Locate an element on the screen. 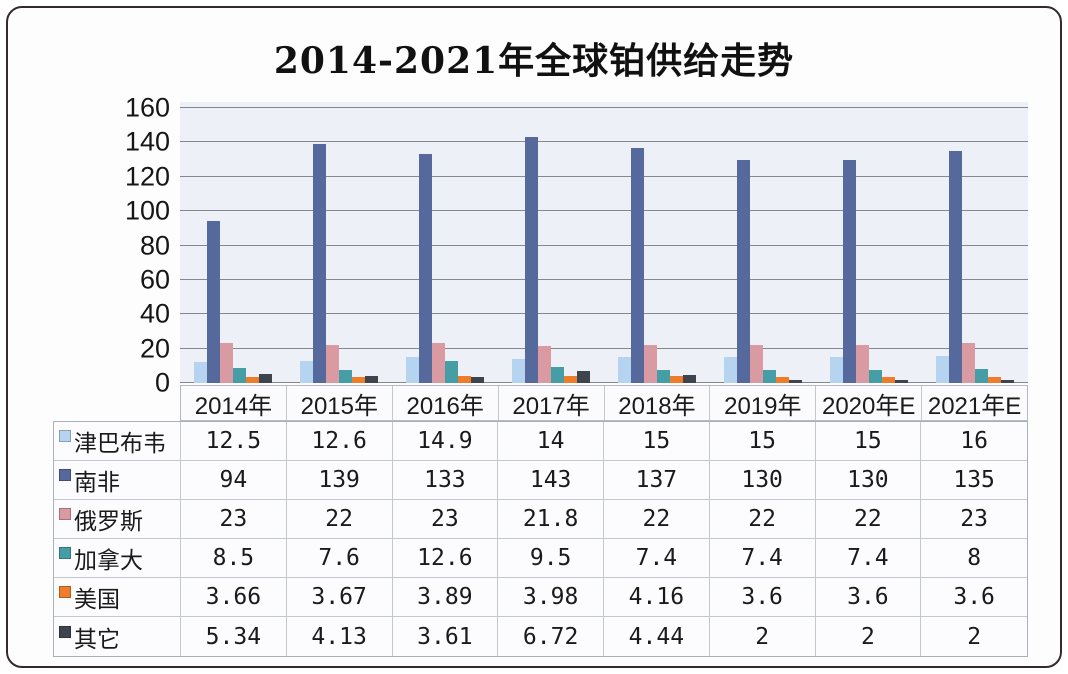  series-name: 美国 is located at coordinates (97, 599).